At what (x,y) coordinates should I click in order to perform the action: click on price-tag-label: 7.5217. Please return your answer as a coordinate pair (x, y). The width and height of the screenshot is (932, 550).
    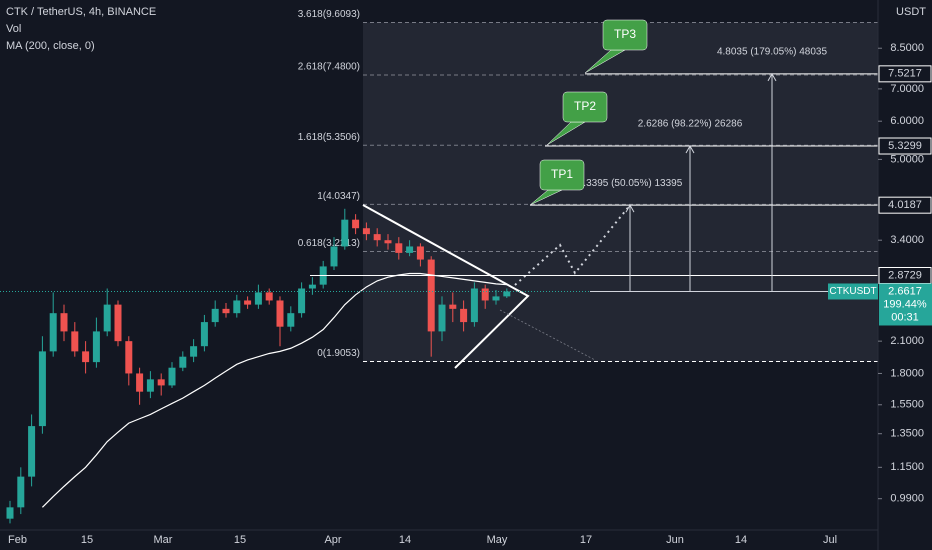
    Looking at the image, I should click on (905, 74).